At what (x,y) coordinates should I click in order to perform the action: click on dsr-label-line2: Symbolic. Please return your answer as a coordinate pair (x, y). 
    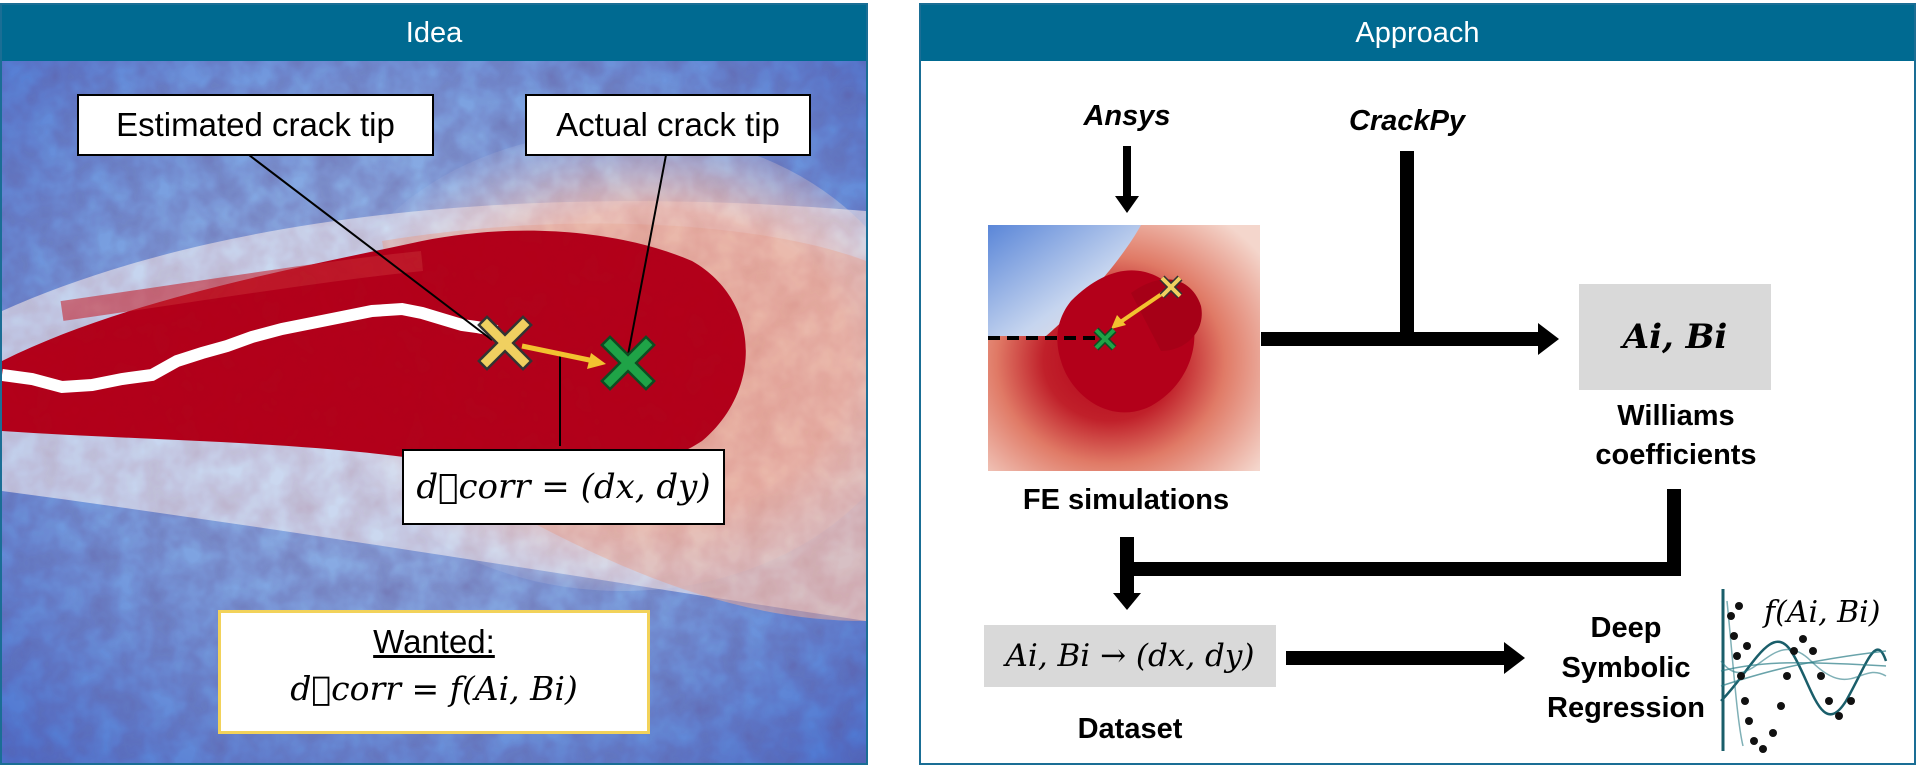
    Looking at the image, I should click on (1626, 668).